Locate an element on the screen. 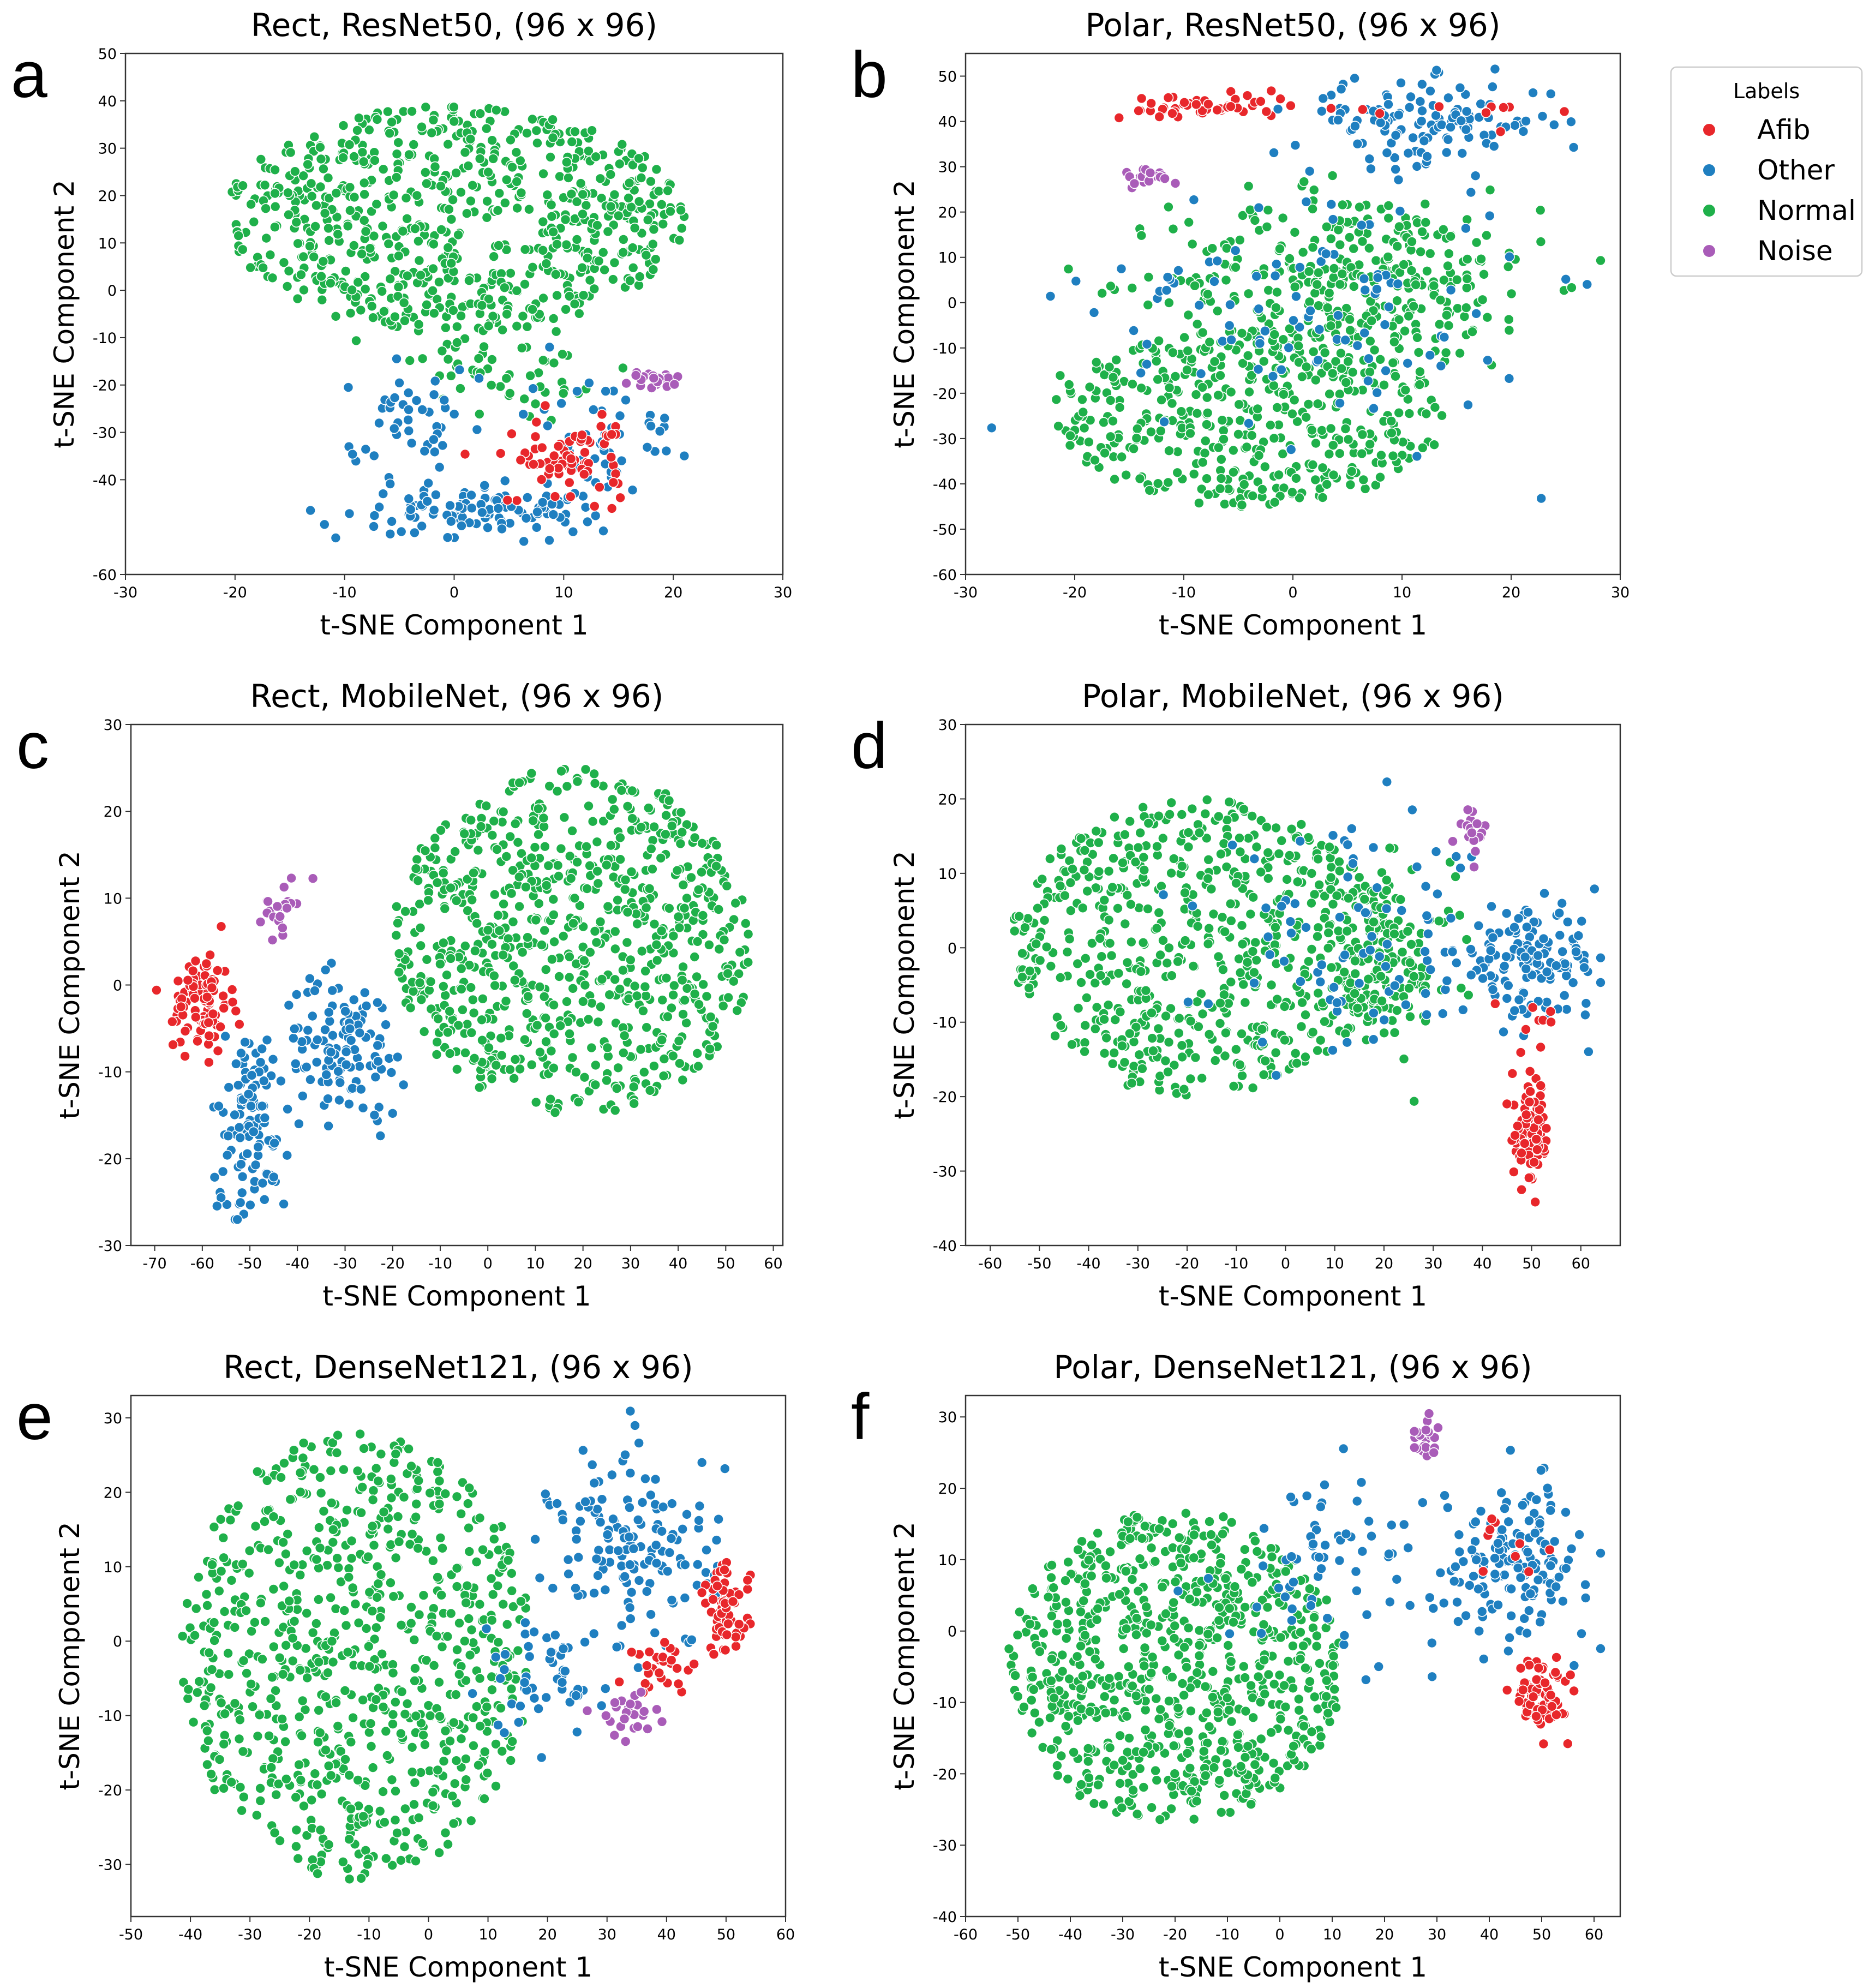 This screenshot has height=1988, width=1875. y-tick-label: -20 is located at coordinates (945, 394).